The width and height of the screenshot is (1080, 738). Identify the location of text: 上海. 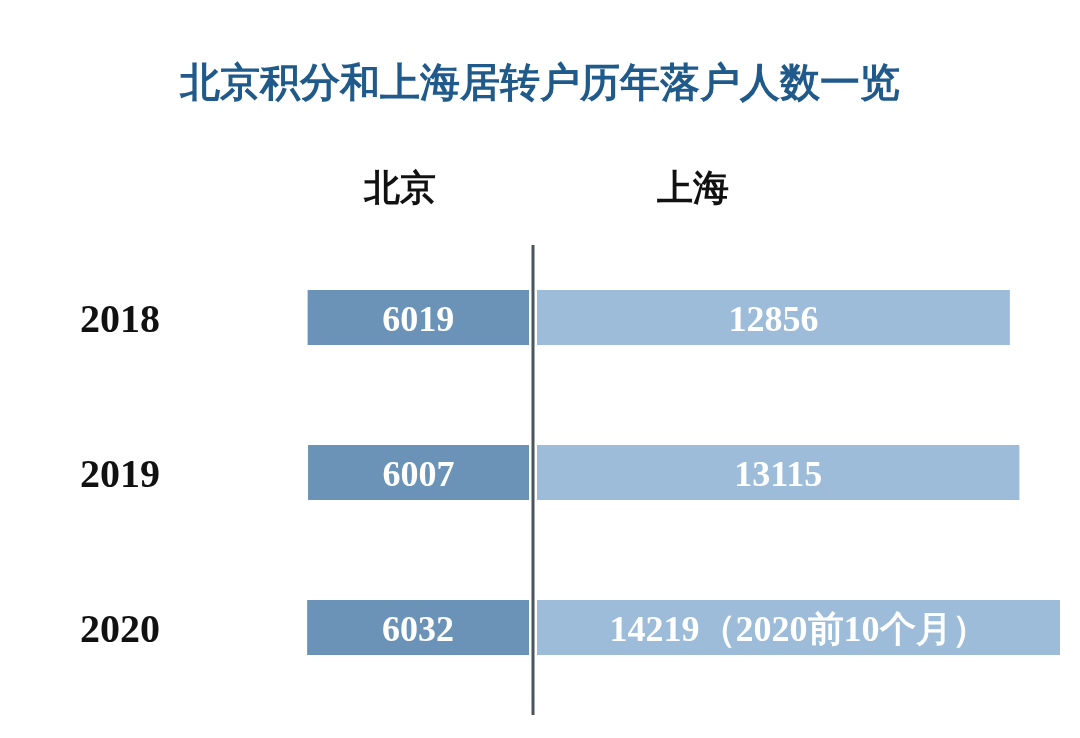
(693, 187).